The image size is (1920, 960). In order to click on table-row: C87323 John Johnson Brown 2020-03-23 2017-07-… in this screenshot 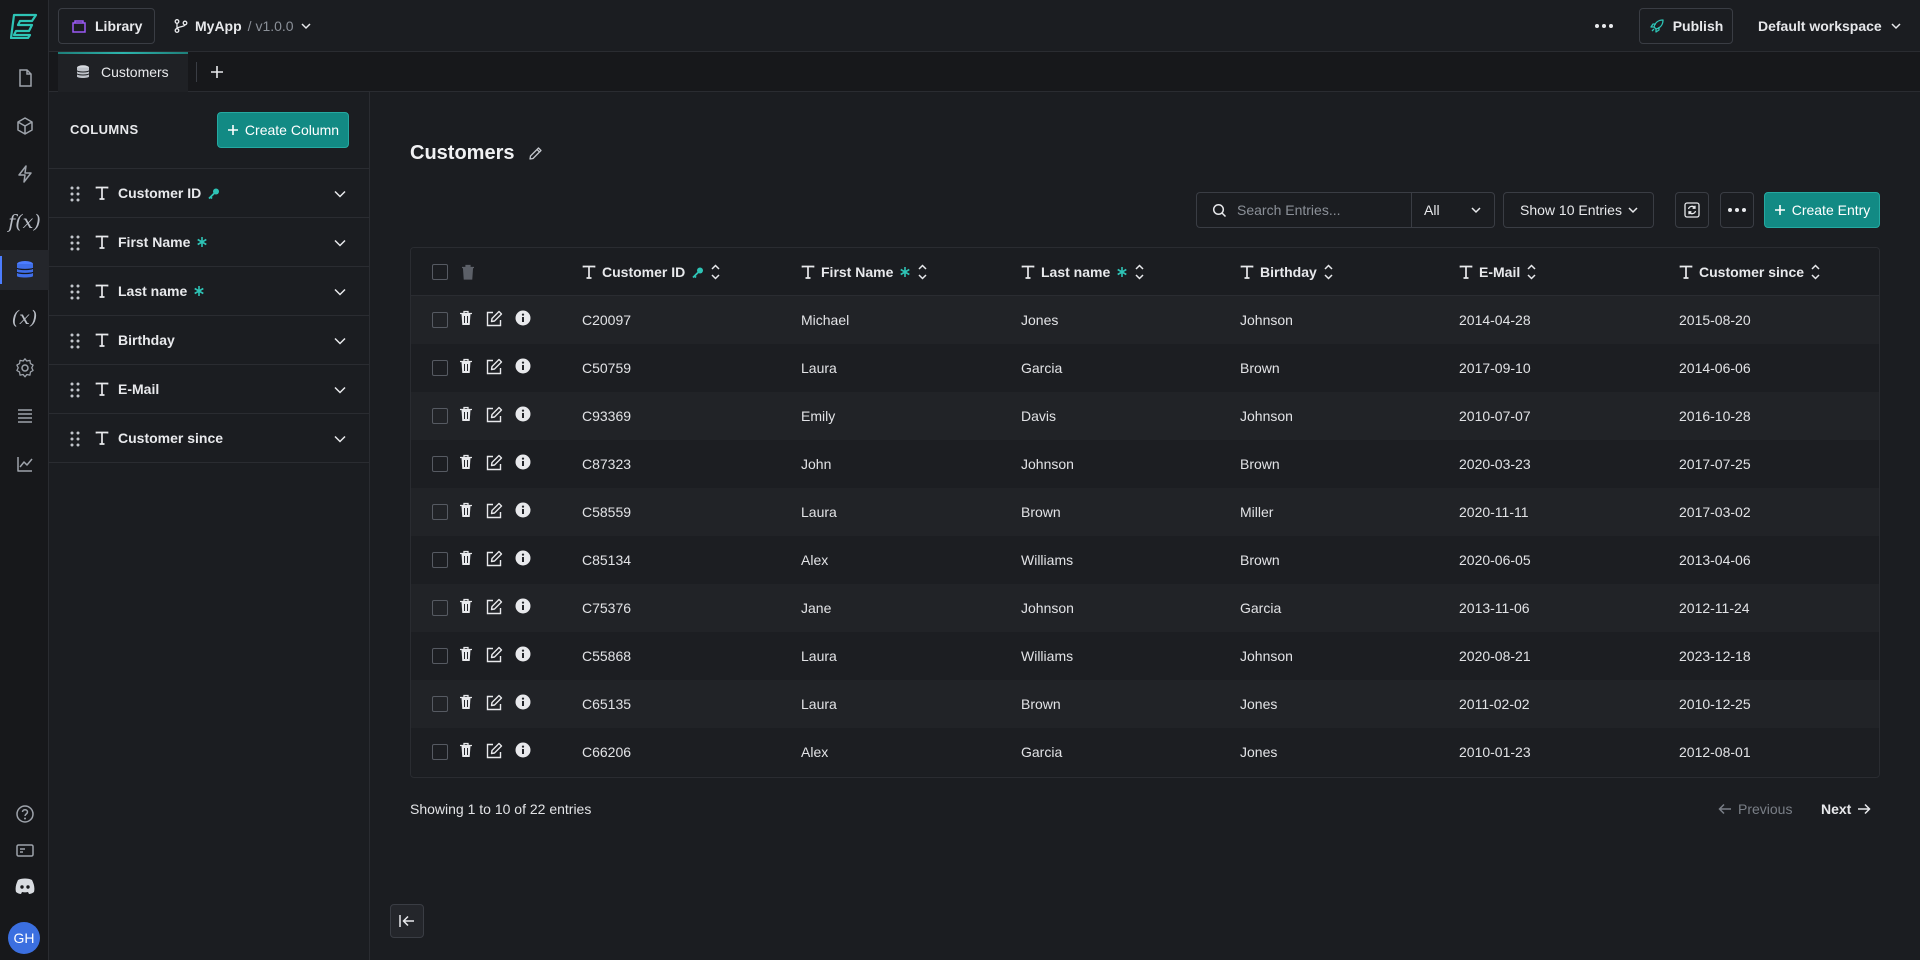, I will do `click(1145, 464)`.